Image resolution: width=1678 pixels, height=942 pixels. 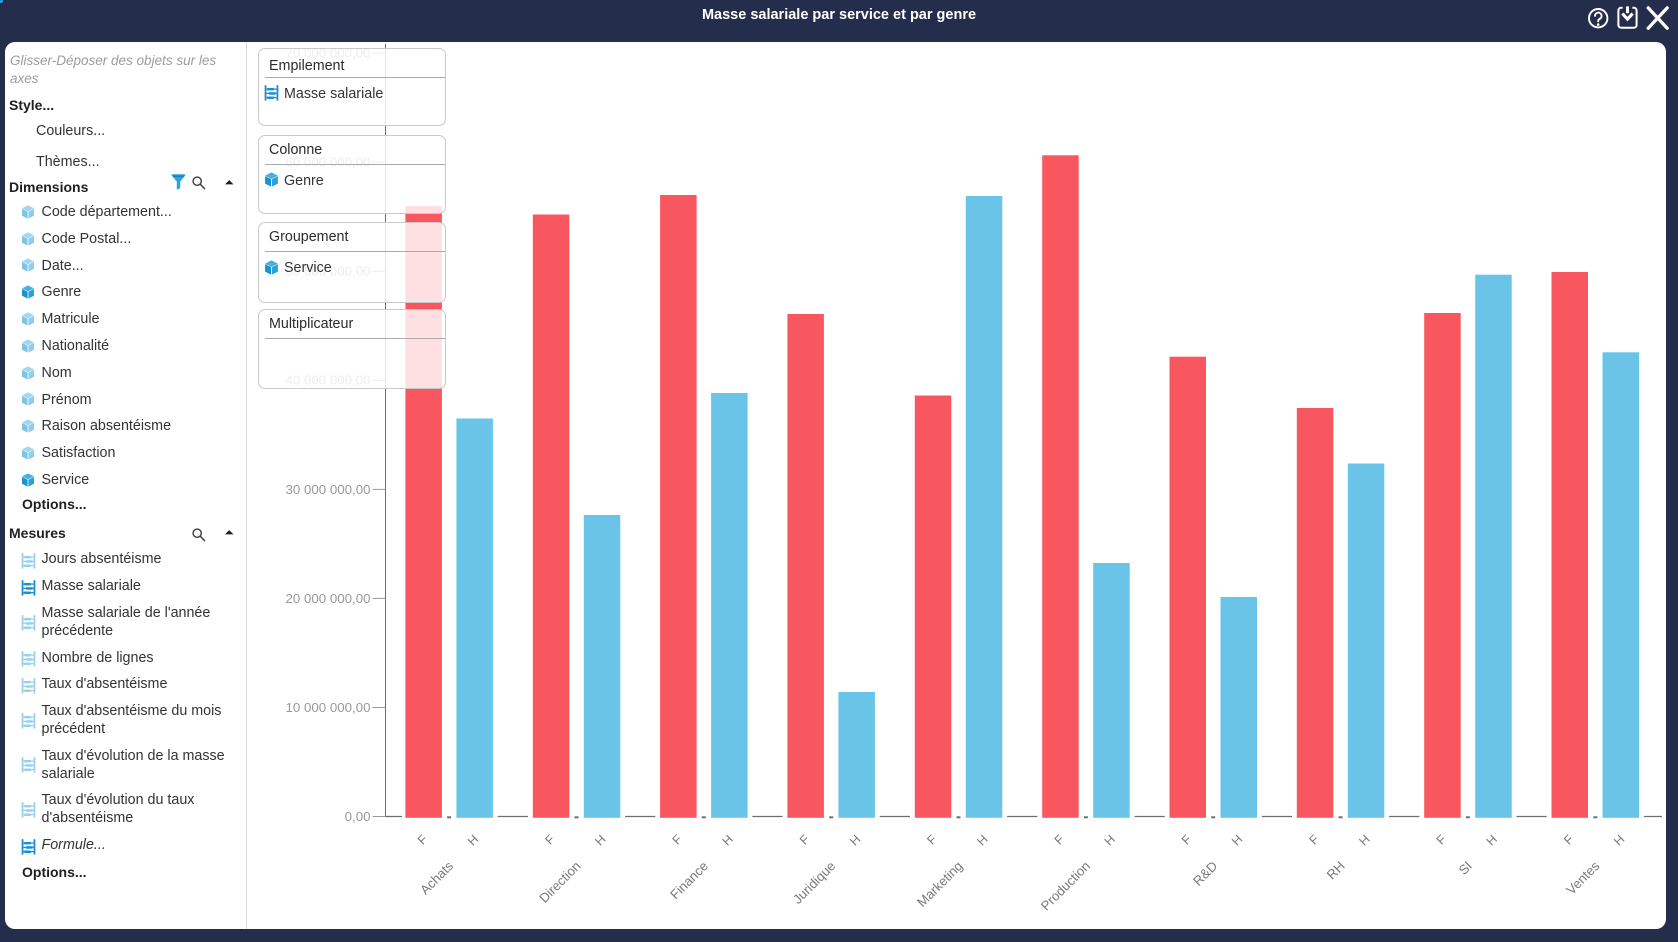 What do you see at coordinates (940, 884) in the screenshot?
I see `svg-text: Marketing` at bounding box center [940, 884].